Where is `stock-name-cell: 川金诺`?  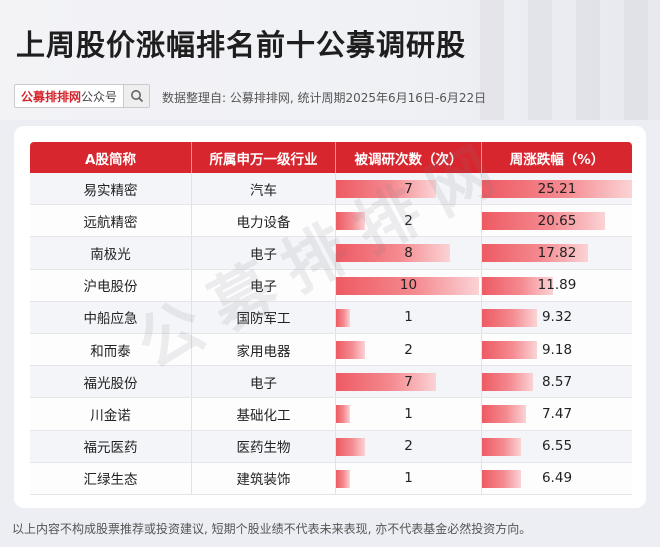
stock-name-cell: 川金诺 is located at coordinates (111, 414).